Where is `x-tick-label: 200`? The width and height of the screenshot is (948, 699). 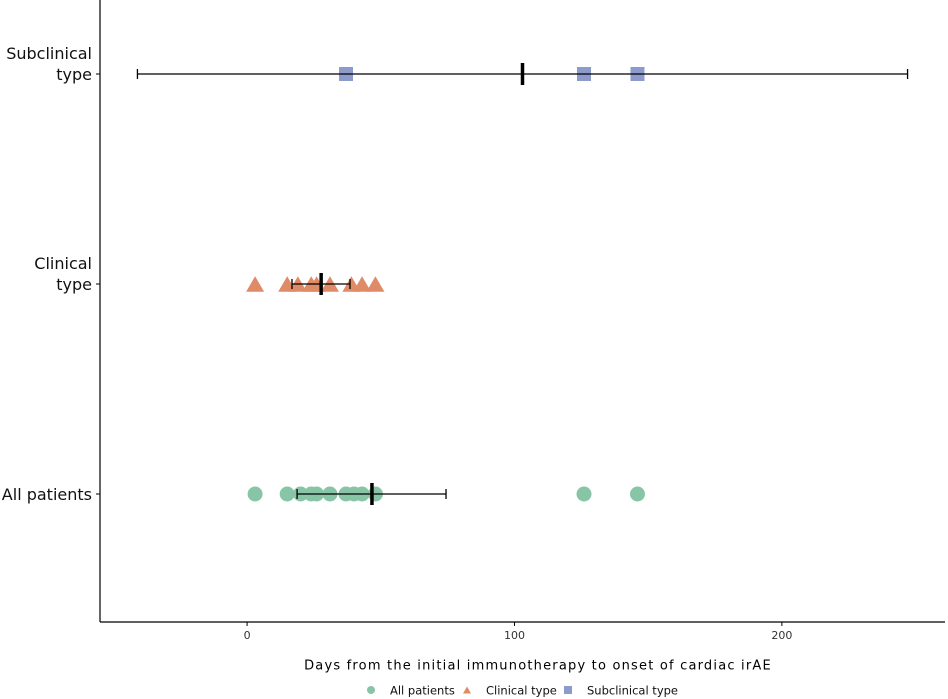
x-tick-label: 200 is located at coordinates (781, 635).